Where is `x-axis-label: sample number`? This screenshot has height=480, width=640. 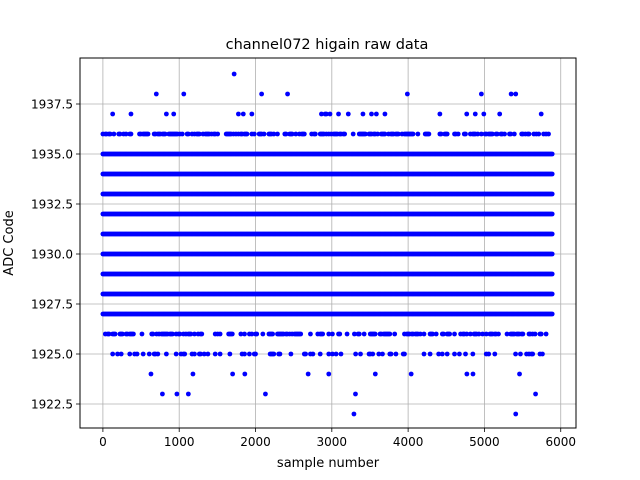
x-axis-label: sample number is located at coordinates (328, 463).